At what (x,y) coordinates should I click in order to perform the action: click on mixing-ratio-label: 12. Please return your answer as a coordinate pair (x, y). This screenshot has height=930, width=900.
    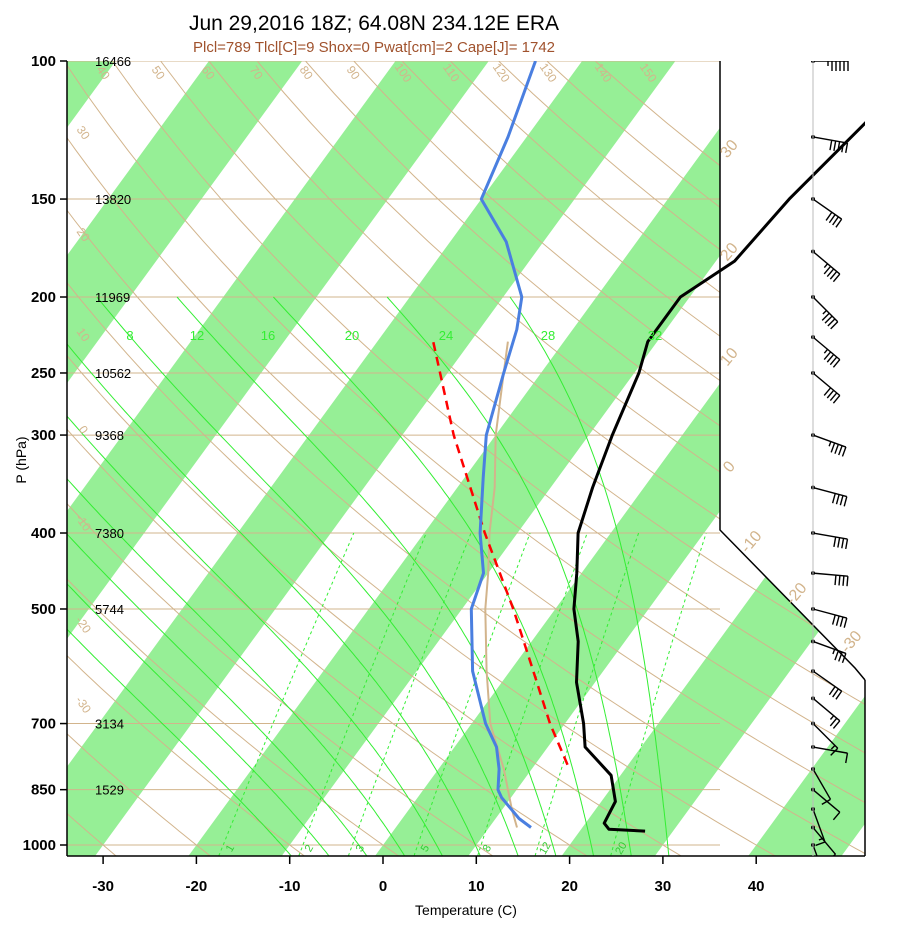
    Looking at the image, I should click on (545, 848).